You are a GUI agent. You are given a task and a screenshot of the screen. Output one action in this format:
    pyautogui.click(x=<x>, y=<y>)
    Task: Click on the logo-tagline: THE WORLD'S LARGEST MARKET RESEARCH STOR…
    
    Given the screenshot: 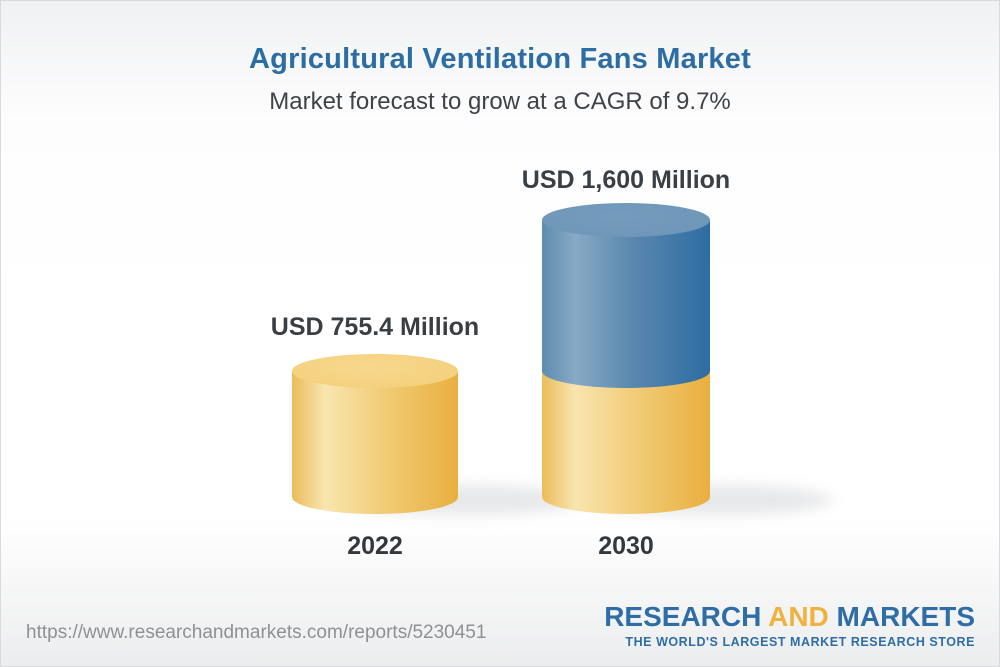 What is the action you would take?
    pyautogui.click(x=800, y=642)
    